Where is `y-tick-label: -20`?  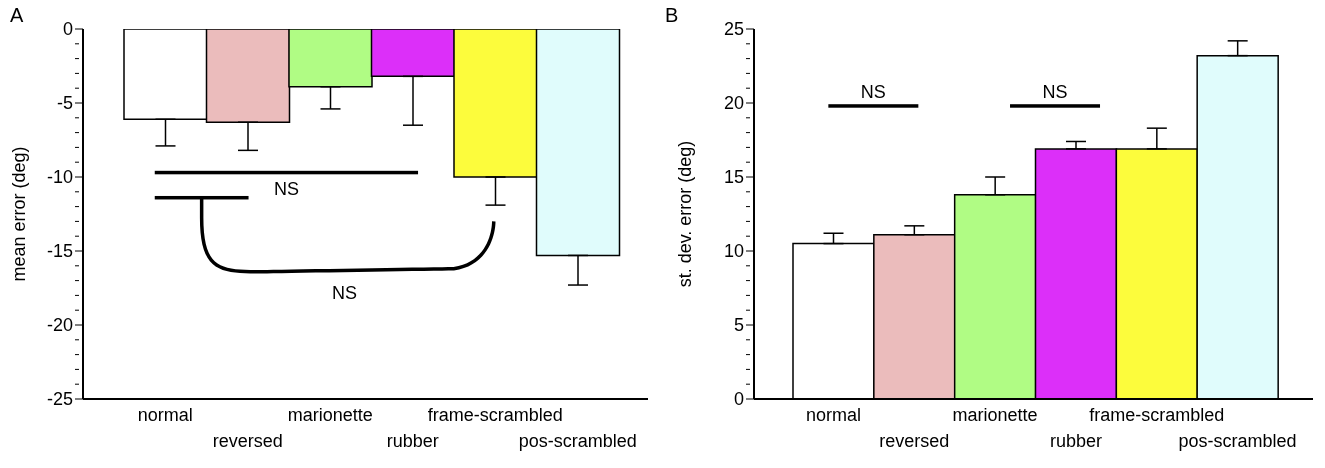 y-tick-label: -20 is located at coordinates (59, 325).